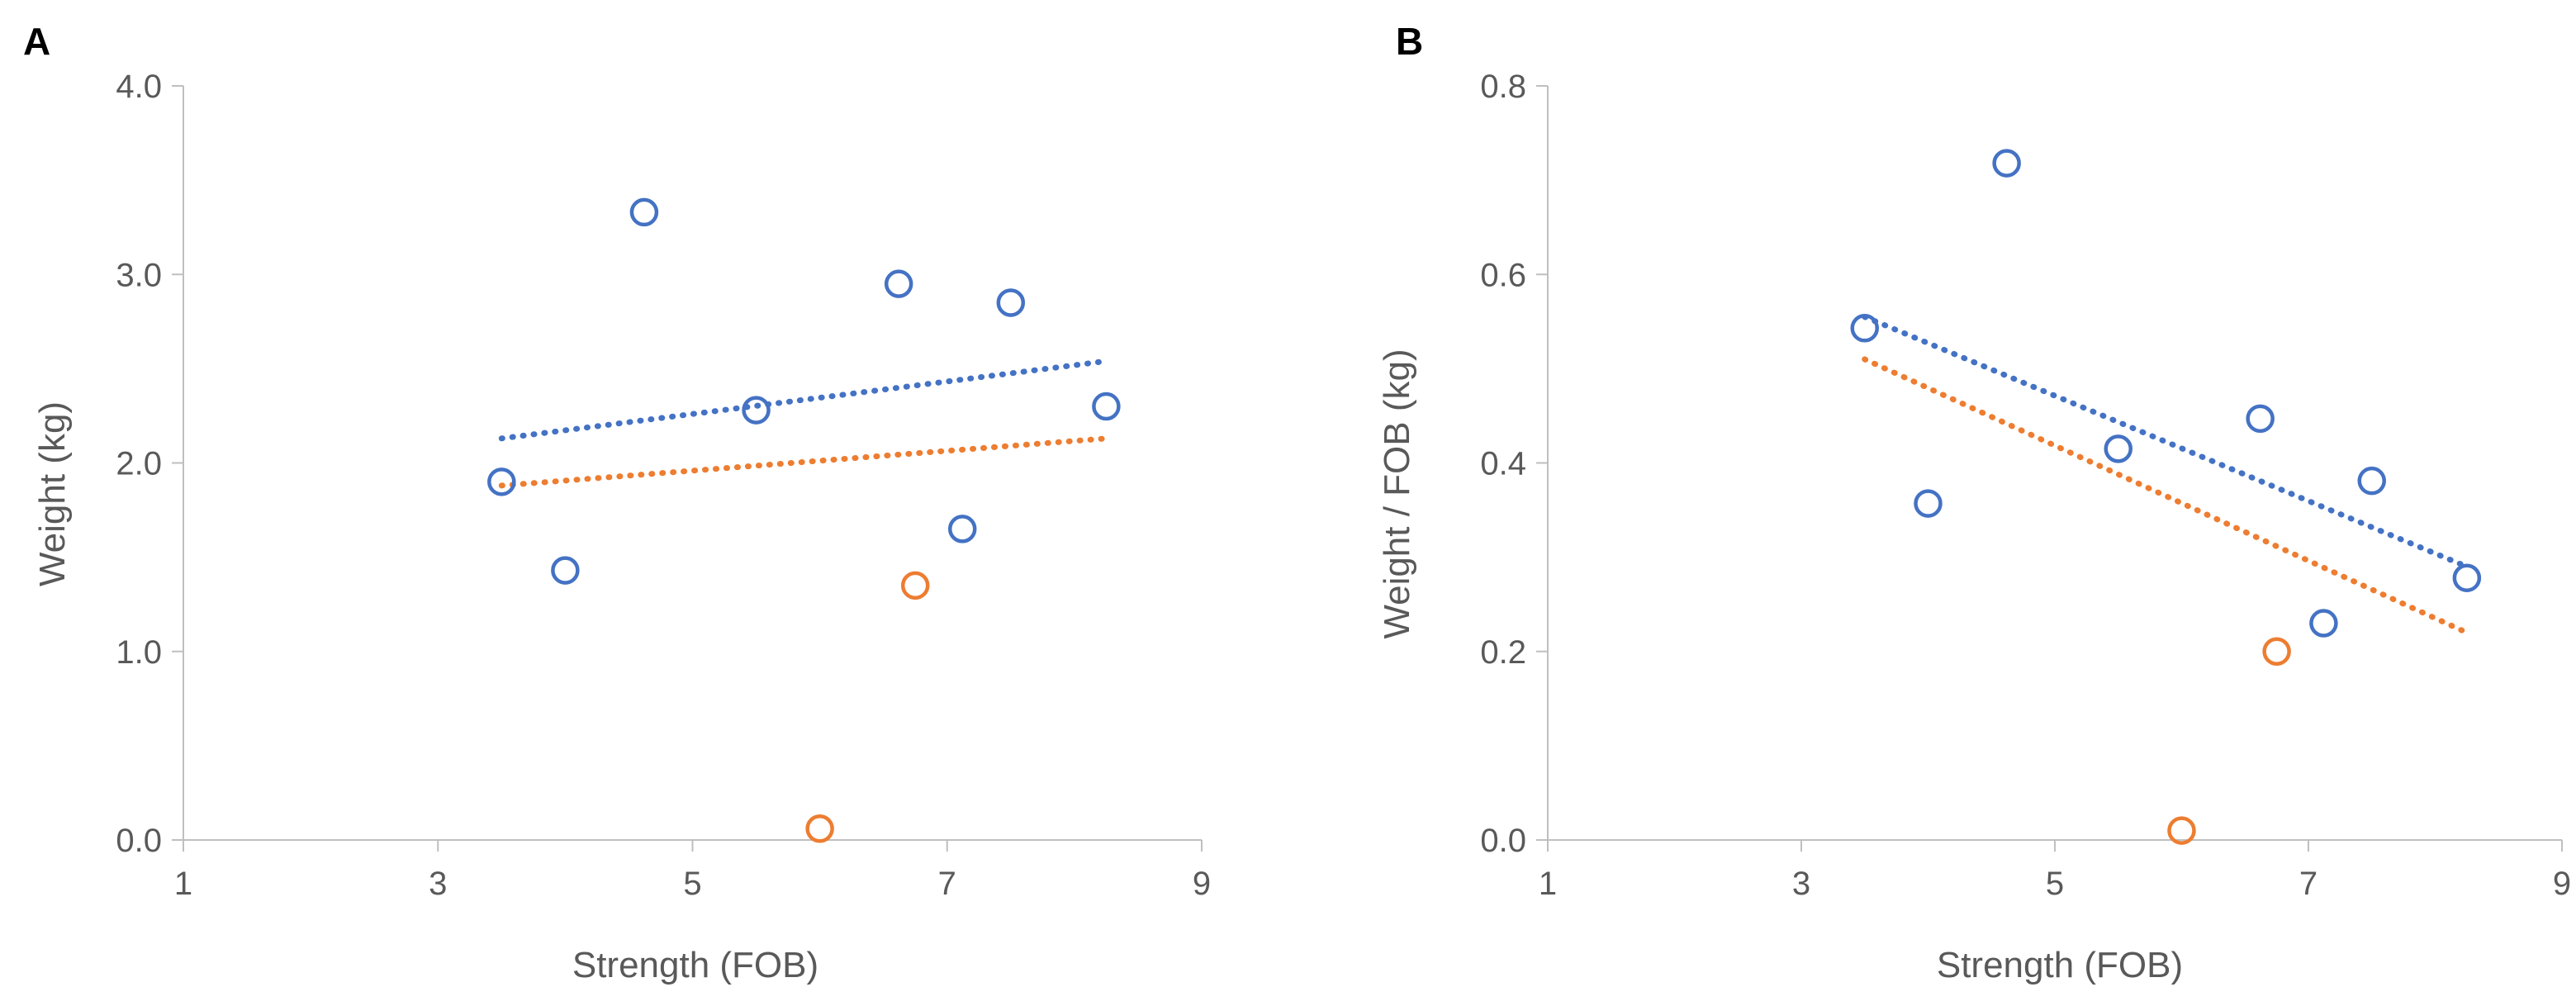 The width and height of the screenshot is (2576, 1006). Describe the element at coordinates (438, 884) in the screenshot. I see `x-tick-label-a: 3` at that location.